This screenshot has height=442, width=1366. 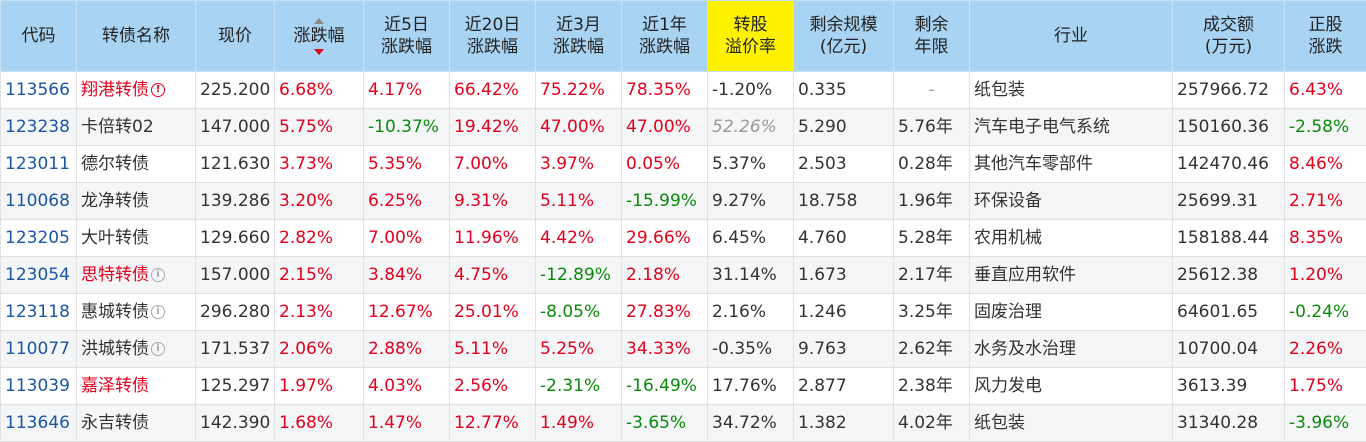 I want to click on code-cell: 113646, so click(x=38, y=423).